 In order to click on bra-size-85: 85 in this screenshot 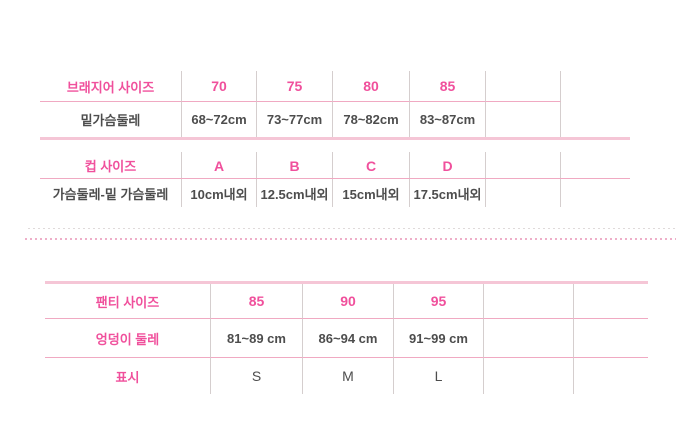, I will do `click(447, 86)`.